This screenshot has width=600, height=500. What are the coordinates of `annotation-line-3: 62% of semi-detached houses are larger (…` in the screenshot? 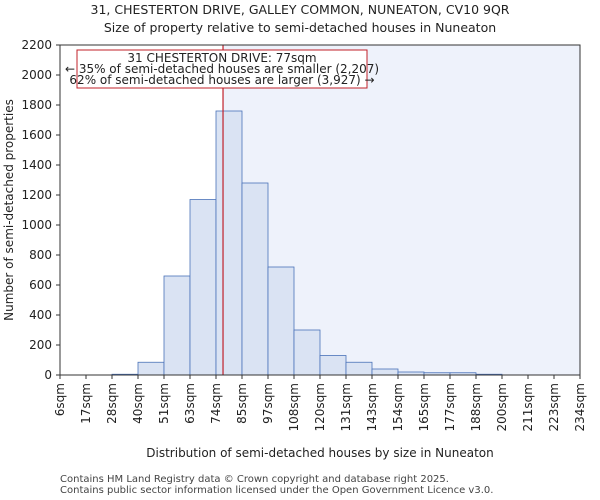 It's located at (221, 80).